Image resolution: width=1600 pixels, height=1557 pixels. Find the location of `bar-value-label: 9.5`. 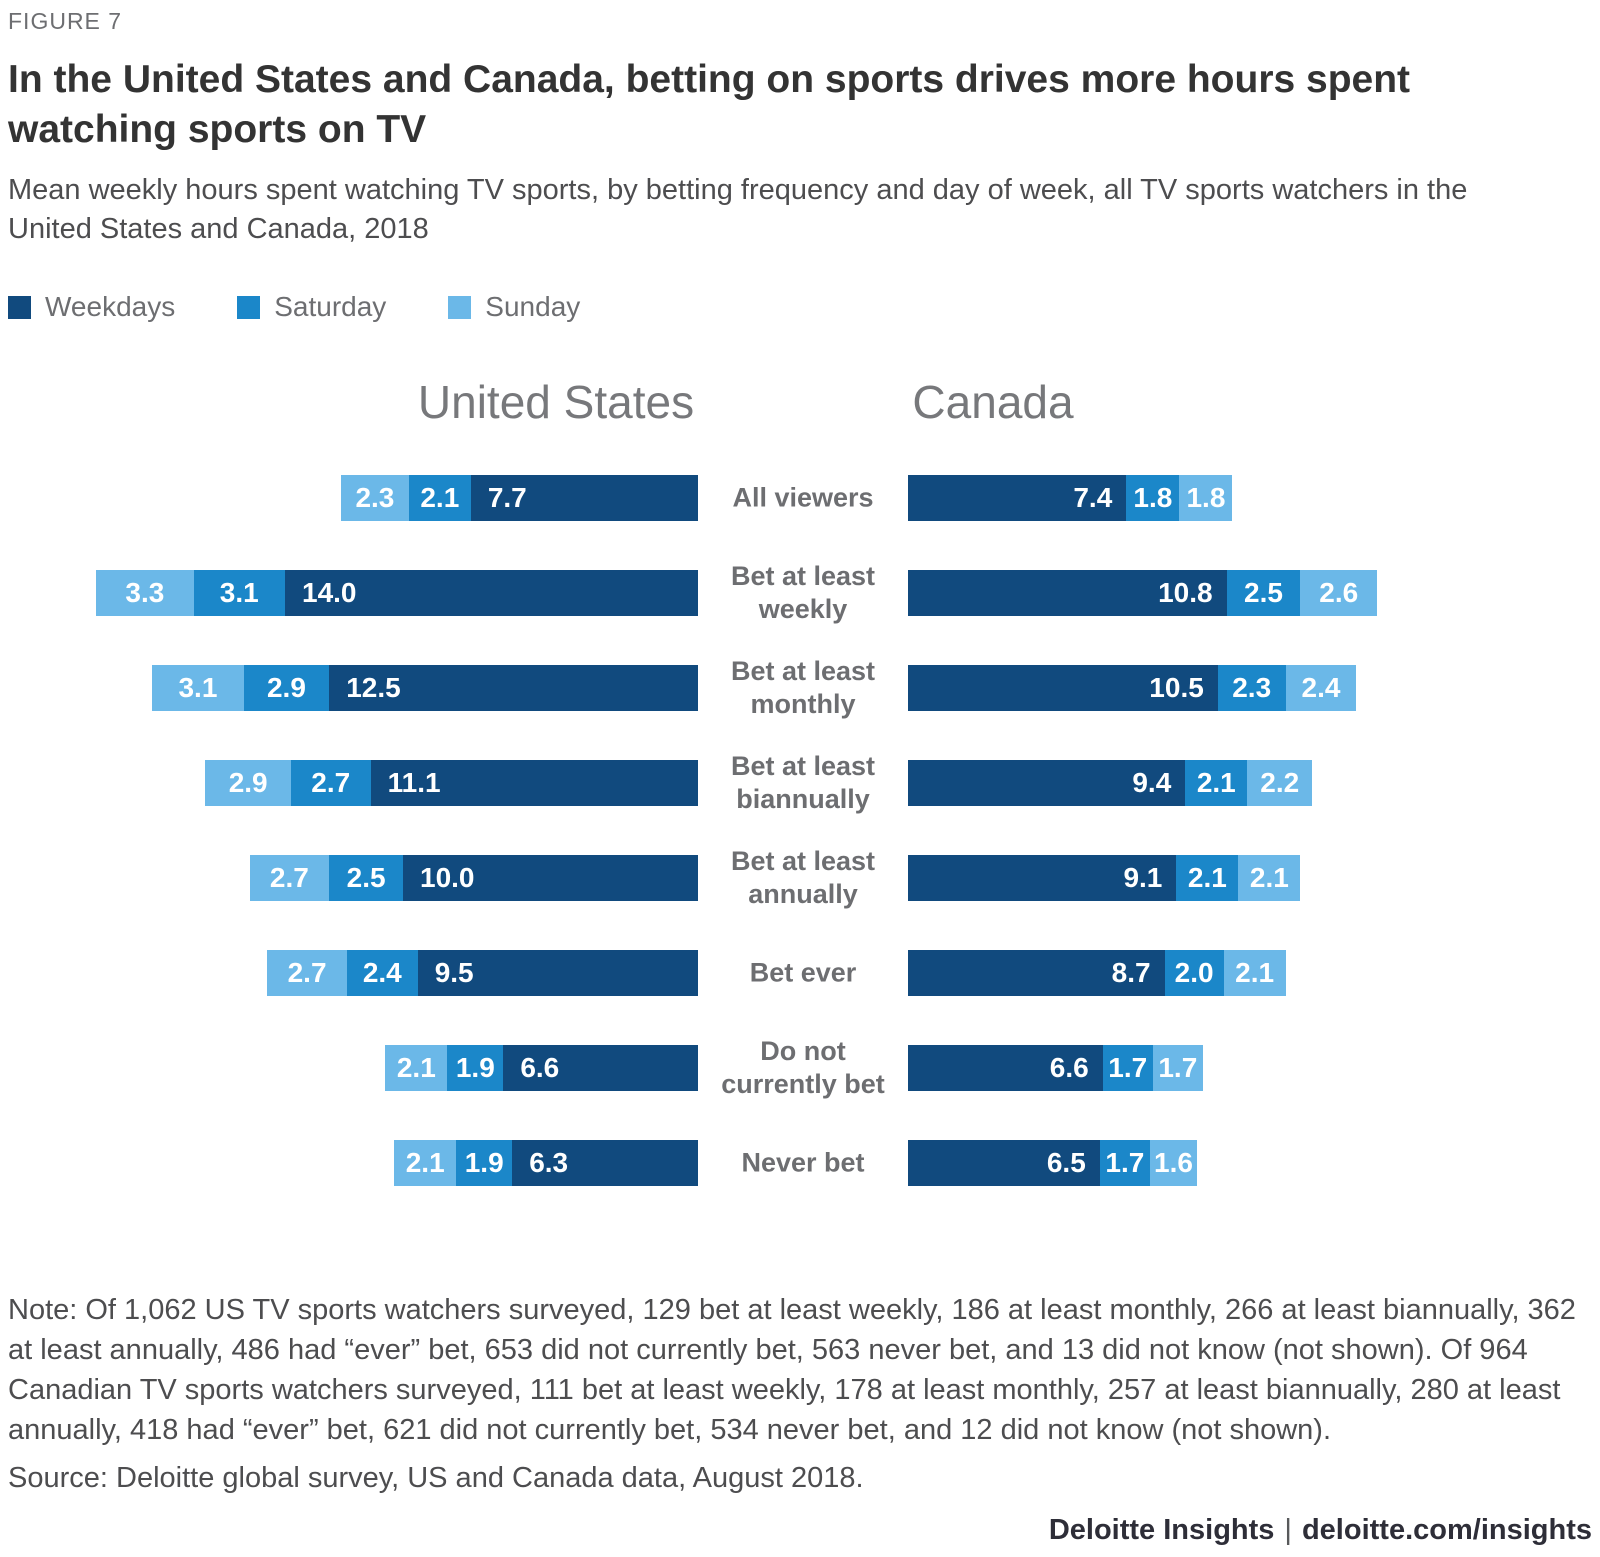

bar-value-label: 9.5 is located at coordinates (454, 973).